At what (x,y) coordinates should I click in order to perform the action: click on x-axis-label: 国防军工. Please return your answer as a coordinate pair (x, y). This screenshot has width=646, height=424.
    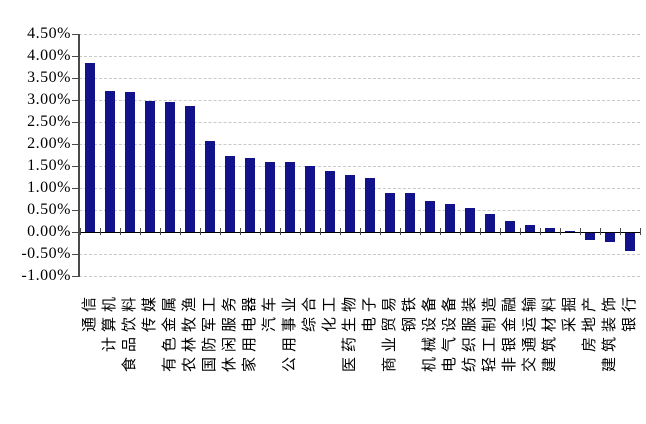
    Looking at the image, I should click on (210, 358).